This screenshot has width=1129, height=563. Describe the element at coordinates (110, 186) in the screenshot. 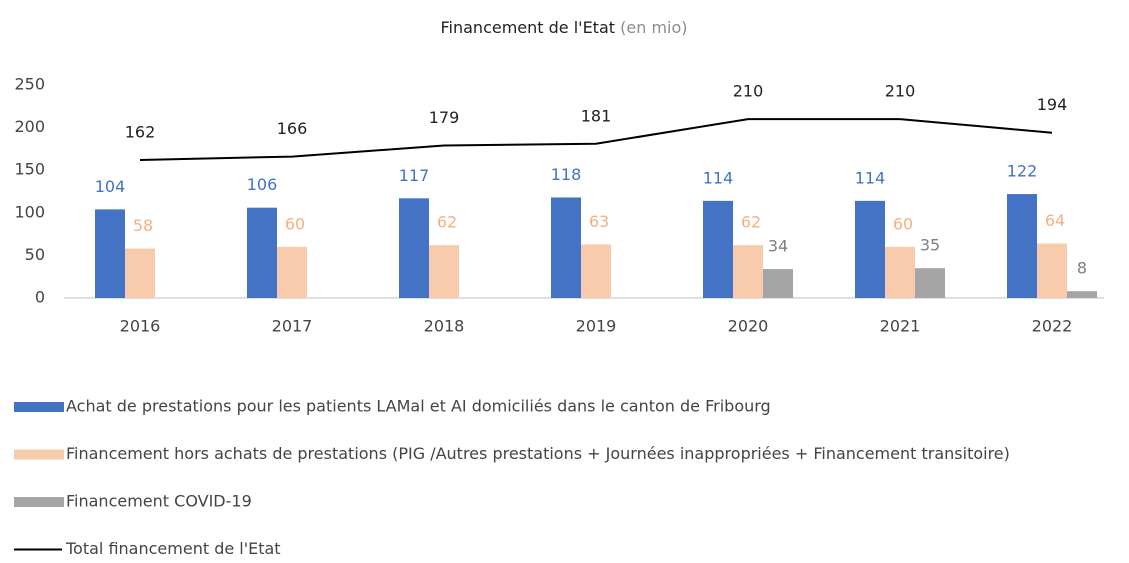

I see `data-label: 104` at that location.